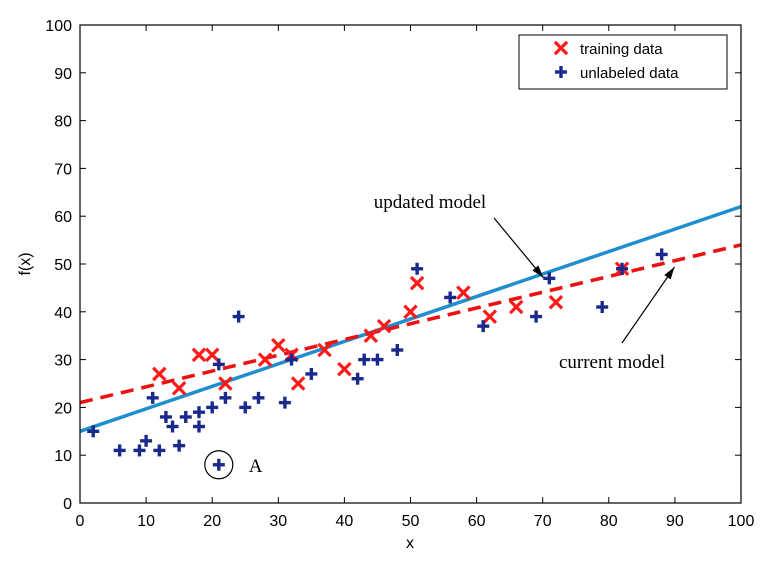 This screenshot has width=781, height=561. I want to click on y-tick-label: 0, so click(67, 504).